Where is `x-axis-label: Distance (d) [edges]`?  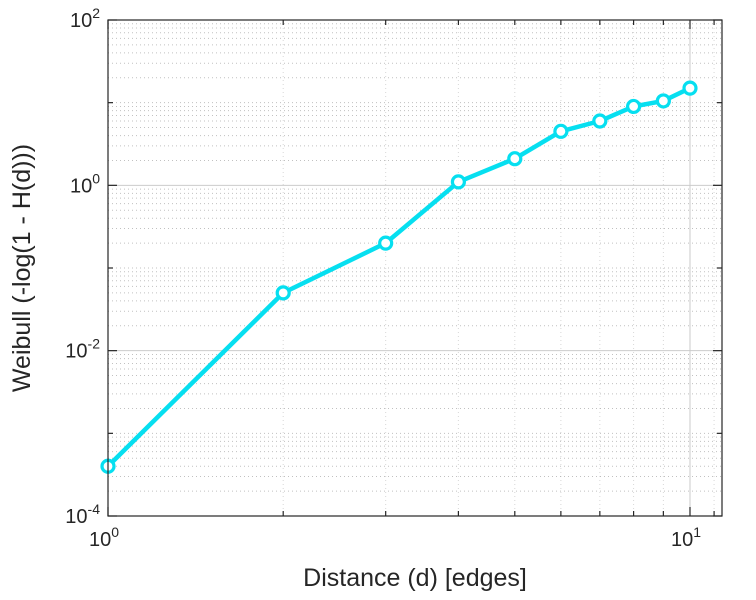 x-axis-label: Distance (d) [edges] is located at coordinates (415, 578).